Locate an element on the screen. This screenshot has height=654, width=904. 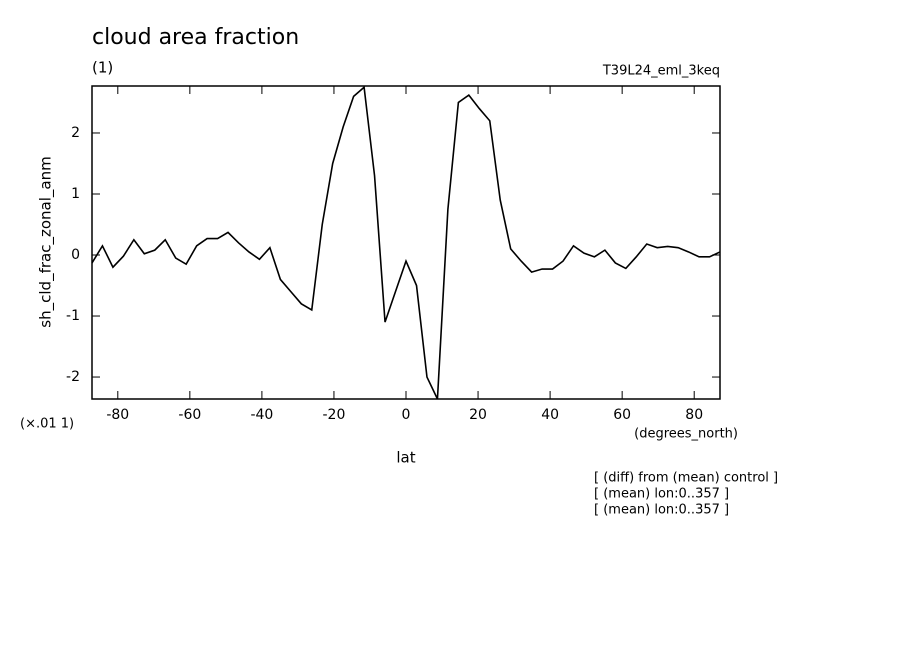
x-tick-label: 60 is located at coordinates (622, 415).